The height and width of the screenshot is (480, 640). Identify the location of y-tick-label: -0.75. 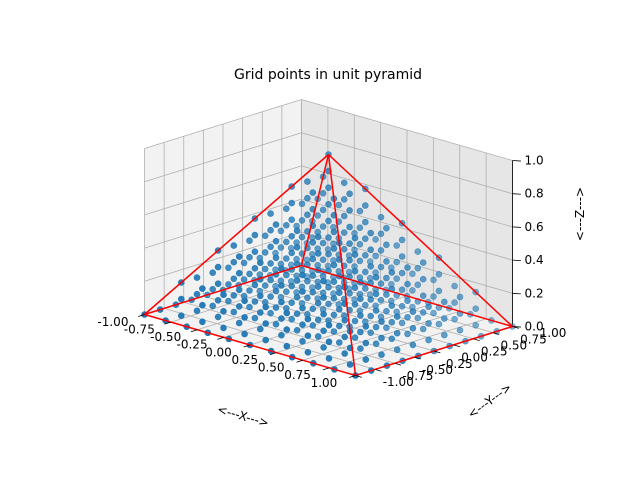
(417, 376).